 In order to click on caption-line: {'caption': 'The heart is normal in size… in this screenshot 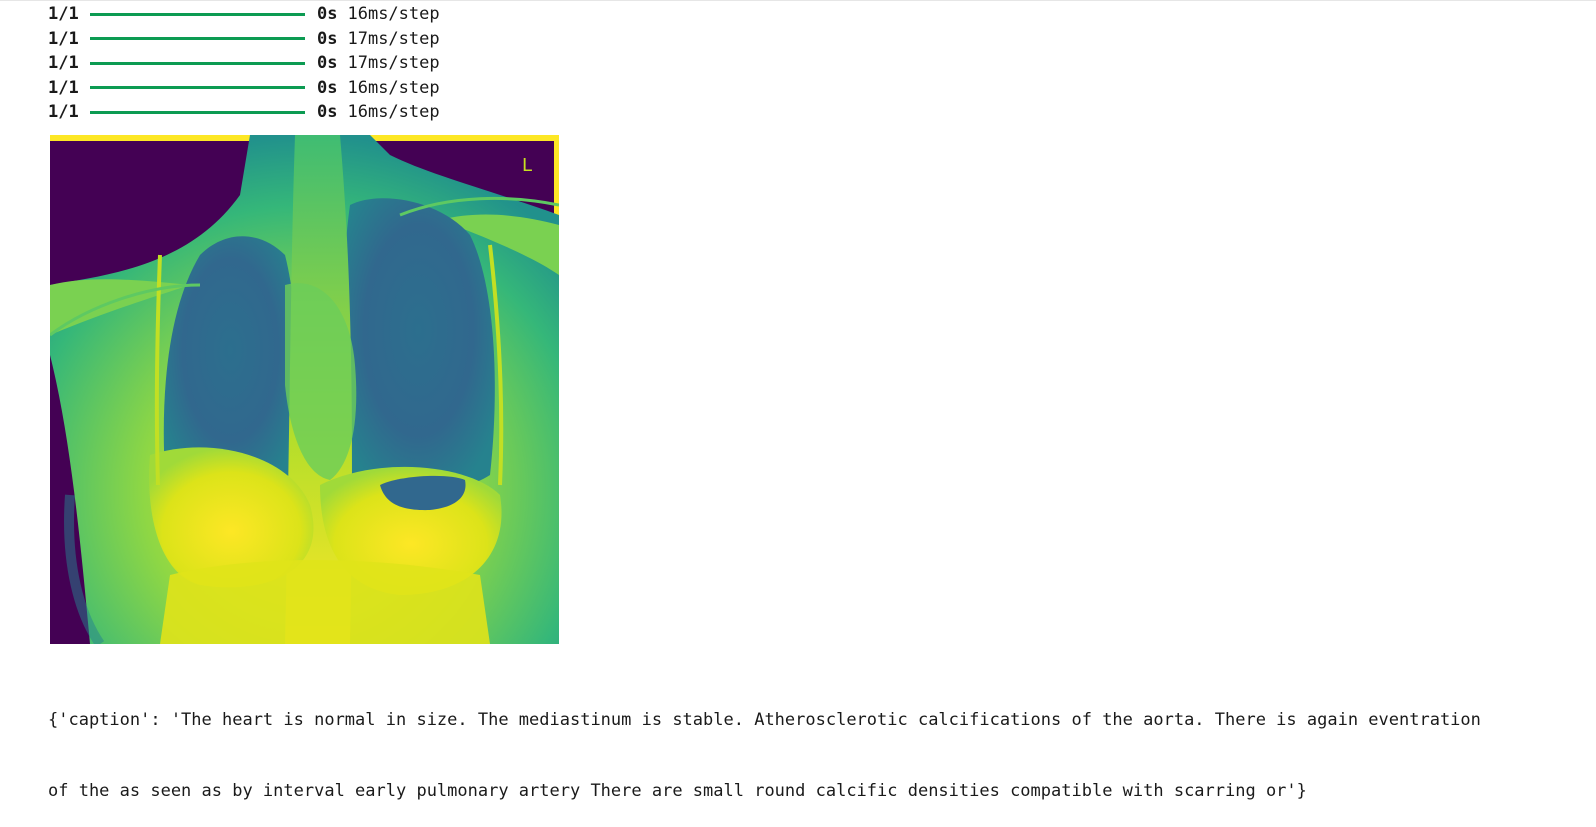, I will do `click(764, 720)`.